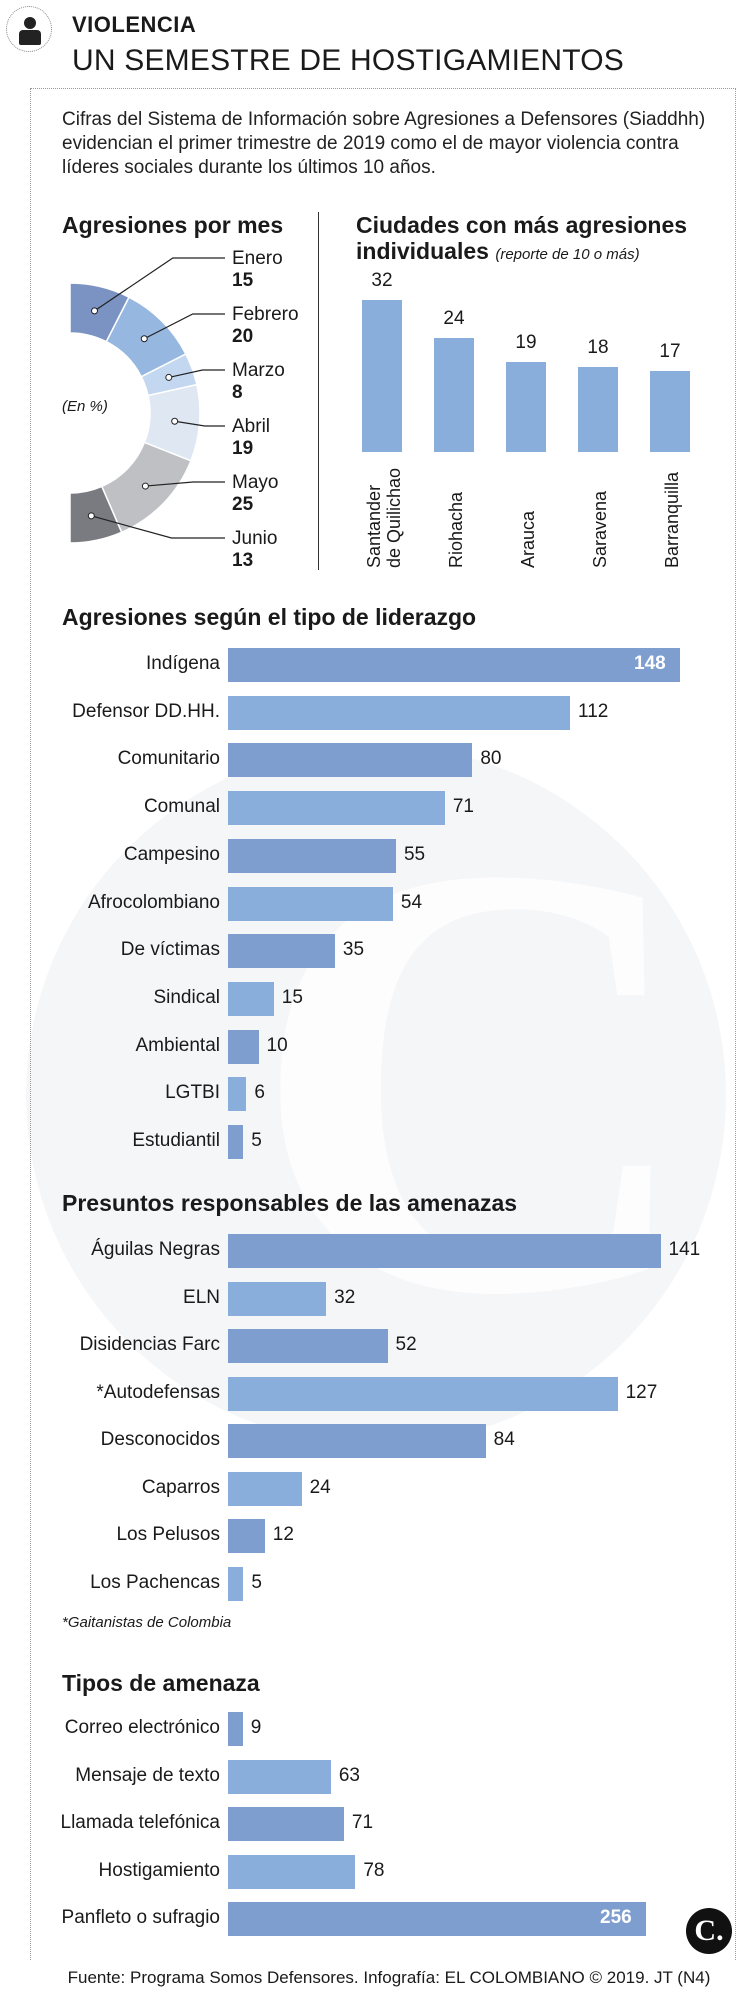 The height and width of the screenshot is (2000, 751). Describe the element at coordinates (382, 280) in the screenshot. I see `city-value-santander-de-quilichao: 32` at that location.